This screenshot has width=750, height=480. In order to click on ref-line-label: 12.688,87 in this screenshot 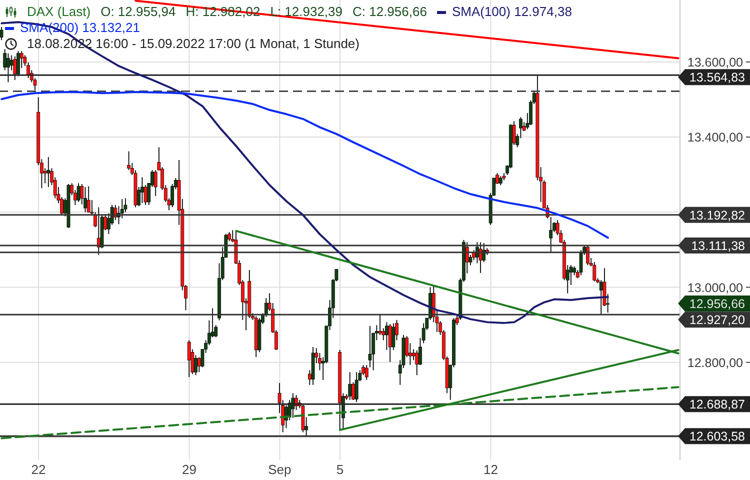, I will do `click(717, 405)`.